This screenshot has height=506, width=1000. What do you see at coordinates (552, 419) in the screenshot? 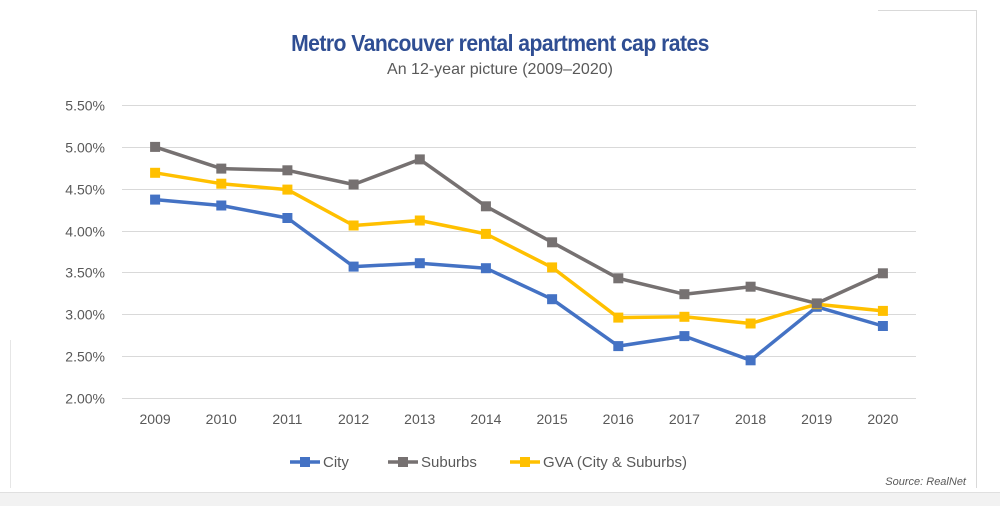
I see `x-tick-label: 2015` at bounding box center [552, 419].